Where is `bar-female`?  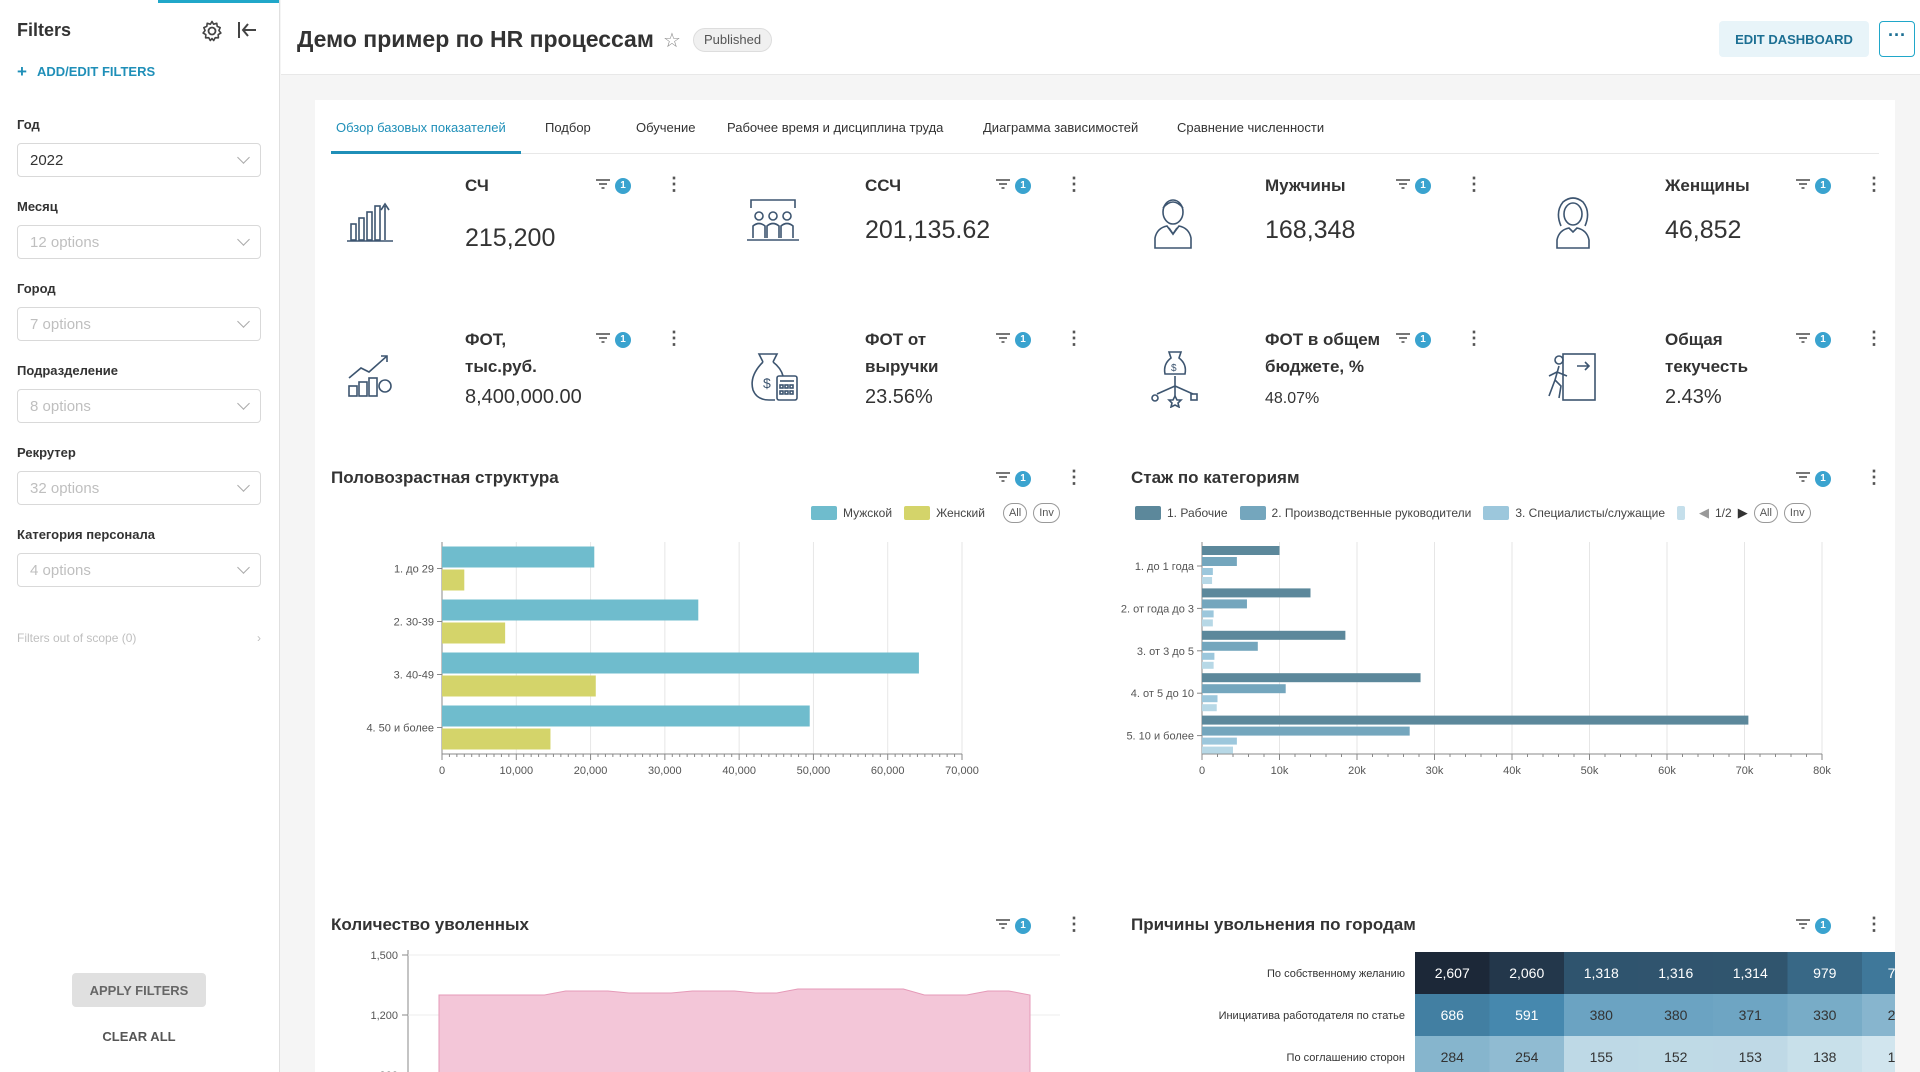 bar-female is located at coordinates (496, 739).